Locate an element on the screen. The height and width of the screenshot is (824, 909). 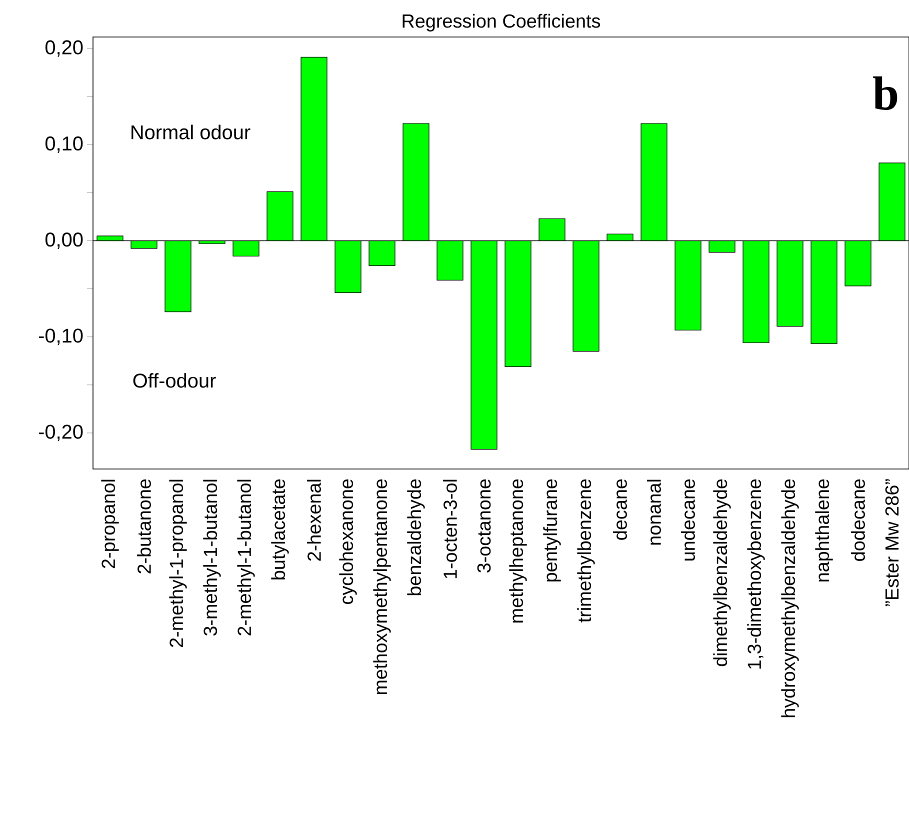
x-tick-label: 2-hexenal is located at coordinates (314, 520).